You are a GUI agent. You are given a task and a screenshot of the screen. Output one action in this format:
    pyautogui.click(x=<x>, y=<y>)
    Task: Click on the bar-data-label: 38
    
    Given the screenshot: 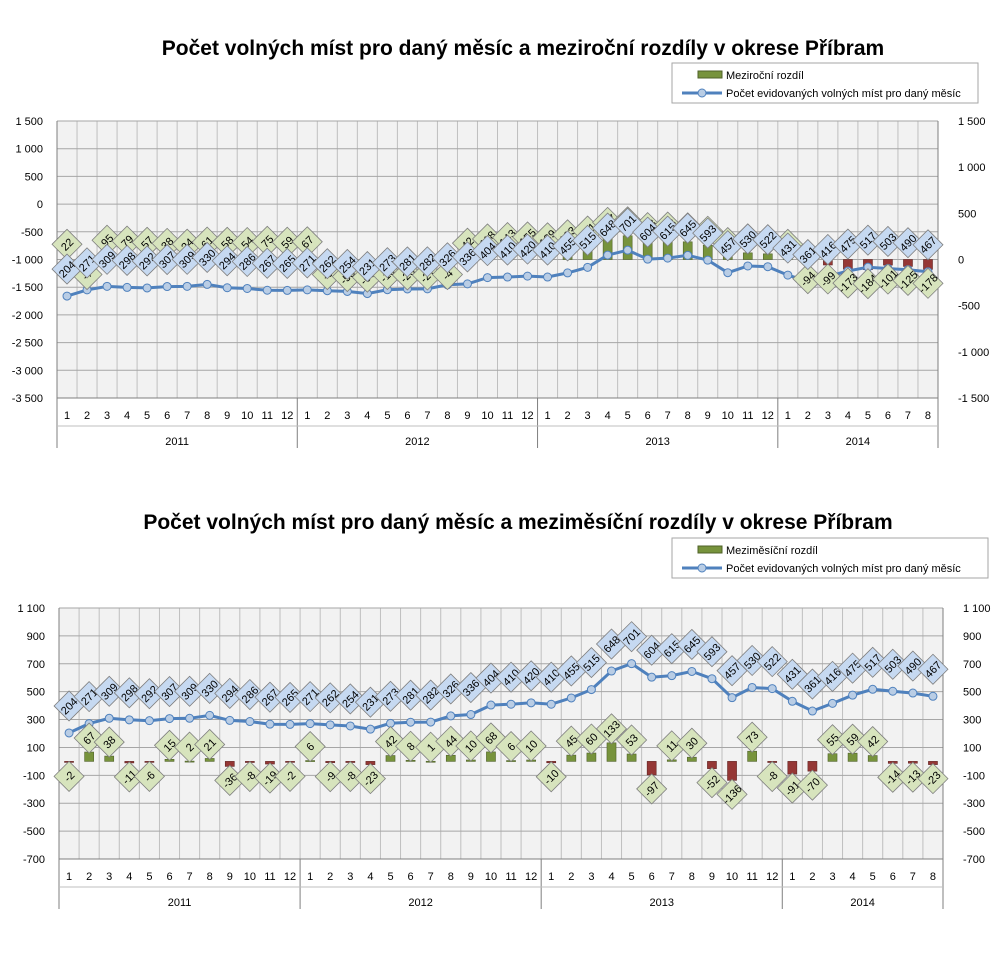 What is the action you would take?
    pyautogui.click(x=109, y=742)
    